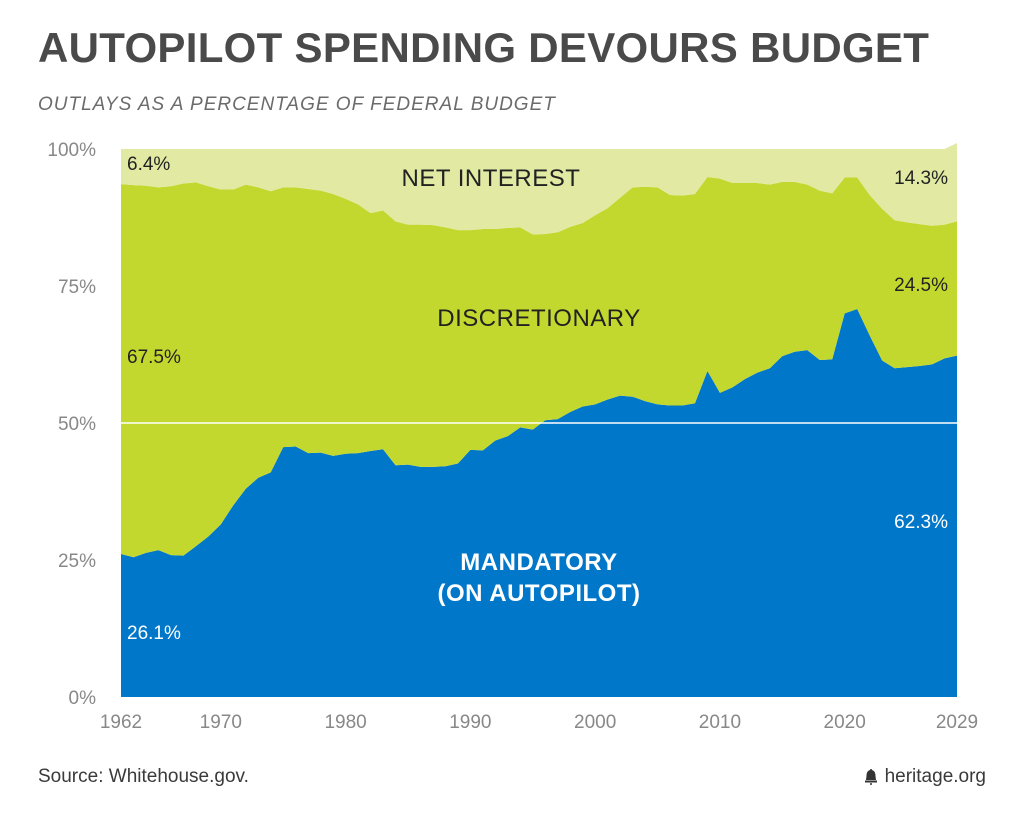 This screenshot has width=1024, height=824. I want to click on y-tick-label: 75%, so click(77, 287).